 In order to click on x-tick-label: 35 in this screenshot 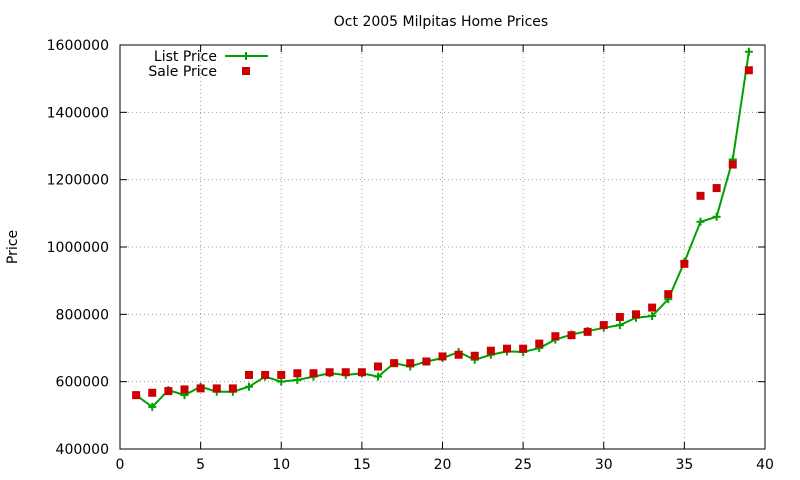, I will do `click(684, 465)`.